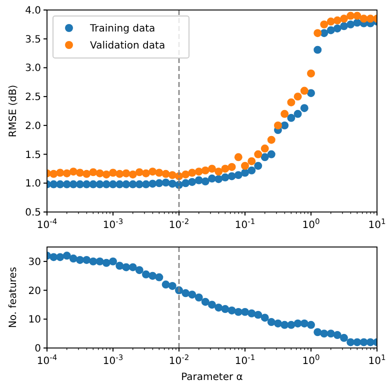 The image size is (392, 388). Describe the element at coordinates (33, 155) in the screenshot. I see `y-tick-label: 1.5` at that location.